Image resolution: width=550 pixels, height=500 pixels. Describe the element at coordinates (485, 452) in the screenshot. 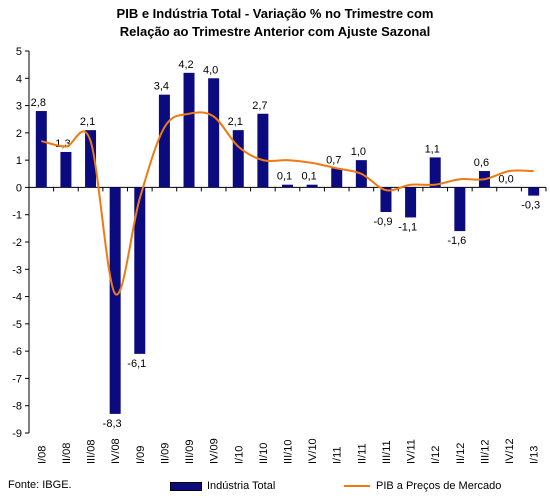

I see `x-tick-label: III/12` at that location.